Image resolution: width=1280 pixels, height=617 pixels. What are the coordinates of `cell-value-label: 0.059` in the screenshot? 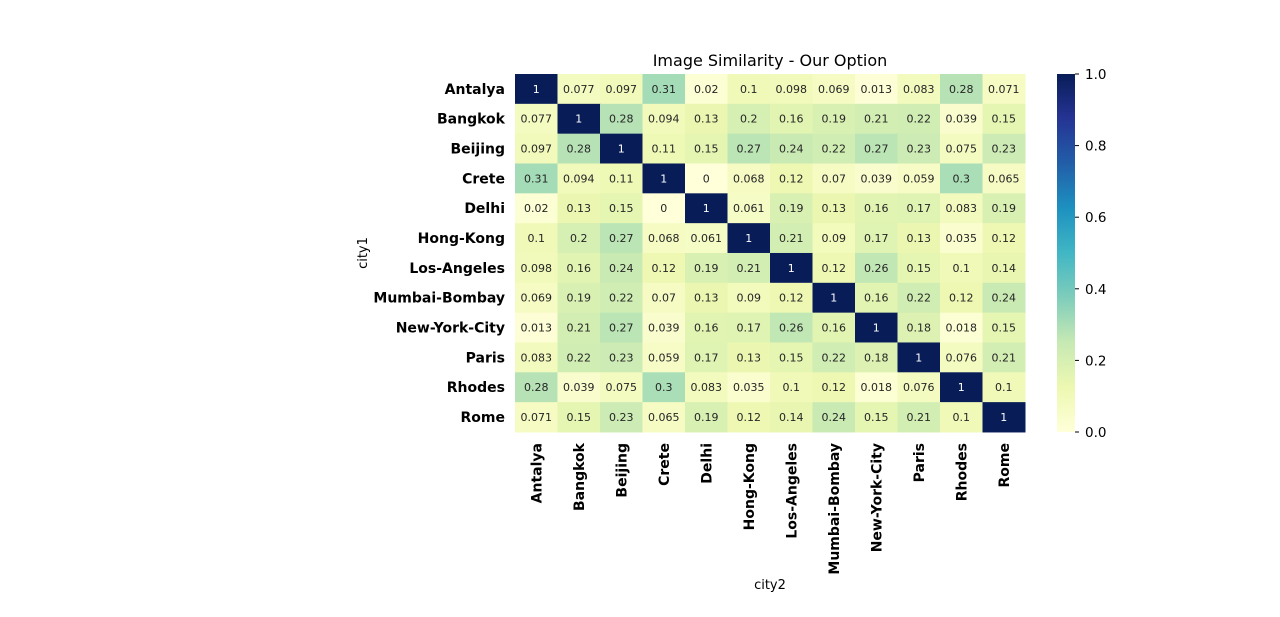 It's located at (919, 178).